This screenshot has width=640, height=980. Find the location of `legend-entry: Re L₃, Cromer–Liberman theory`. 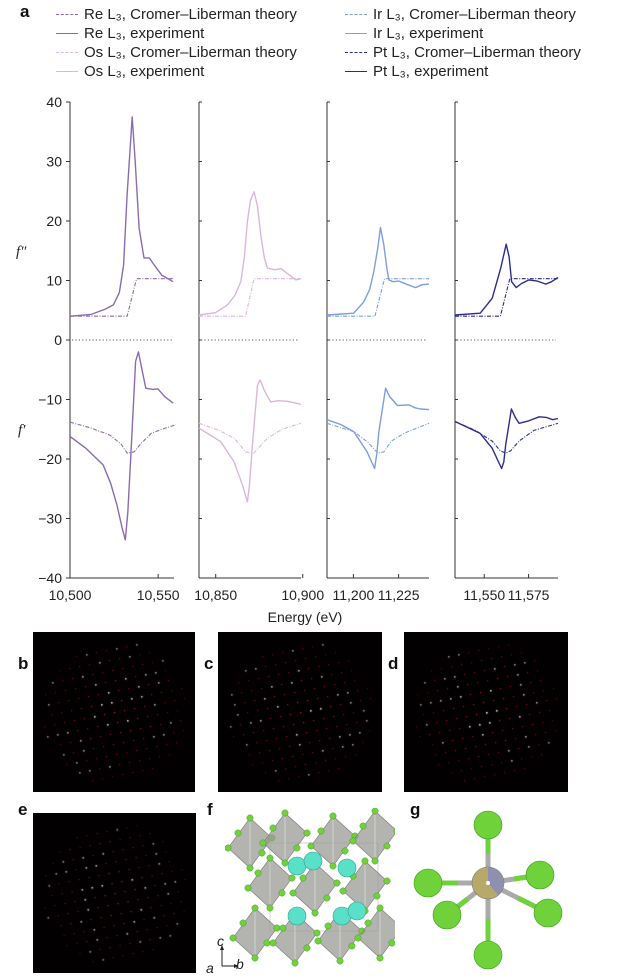

legend-entry: Re L₃, Cromer–Liberman theory is located at coordinates (176, 14).